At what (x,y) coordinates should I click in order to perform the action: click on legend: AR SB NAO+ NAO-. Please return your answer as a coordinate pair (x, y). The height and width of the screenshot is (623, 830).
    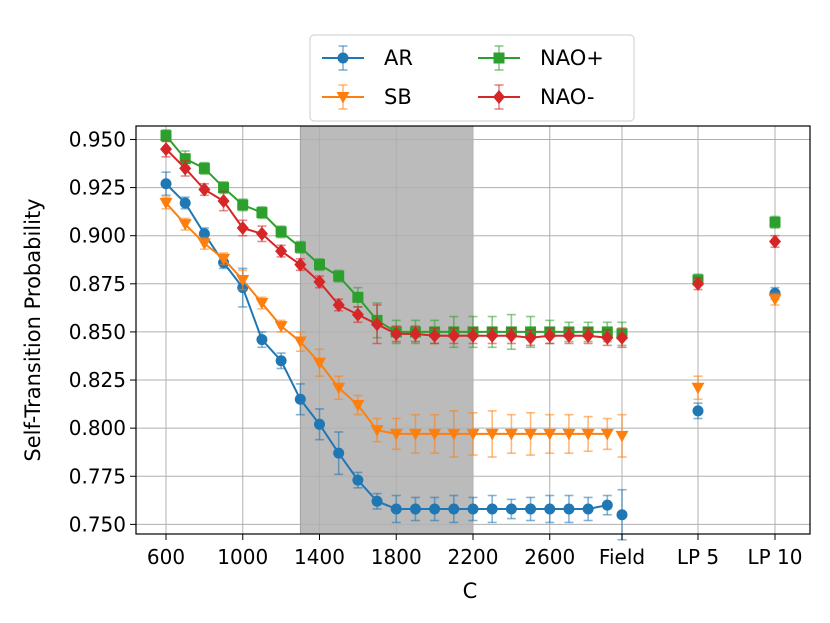
    Looking at the image, I should click on (472, 78).